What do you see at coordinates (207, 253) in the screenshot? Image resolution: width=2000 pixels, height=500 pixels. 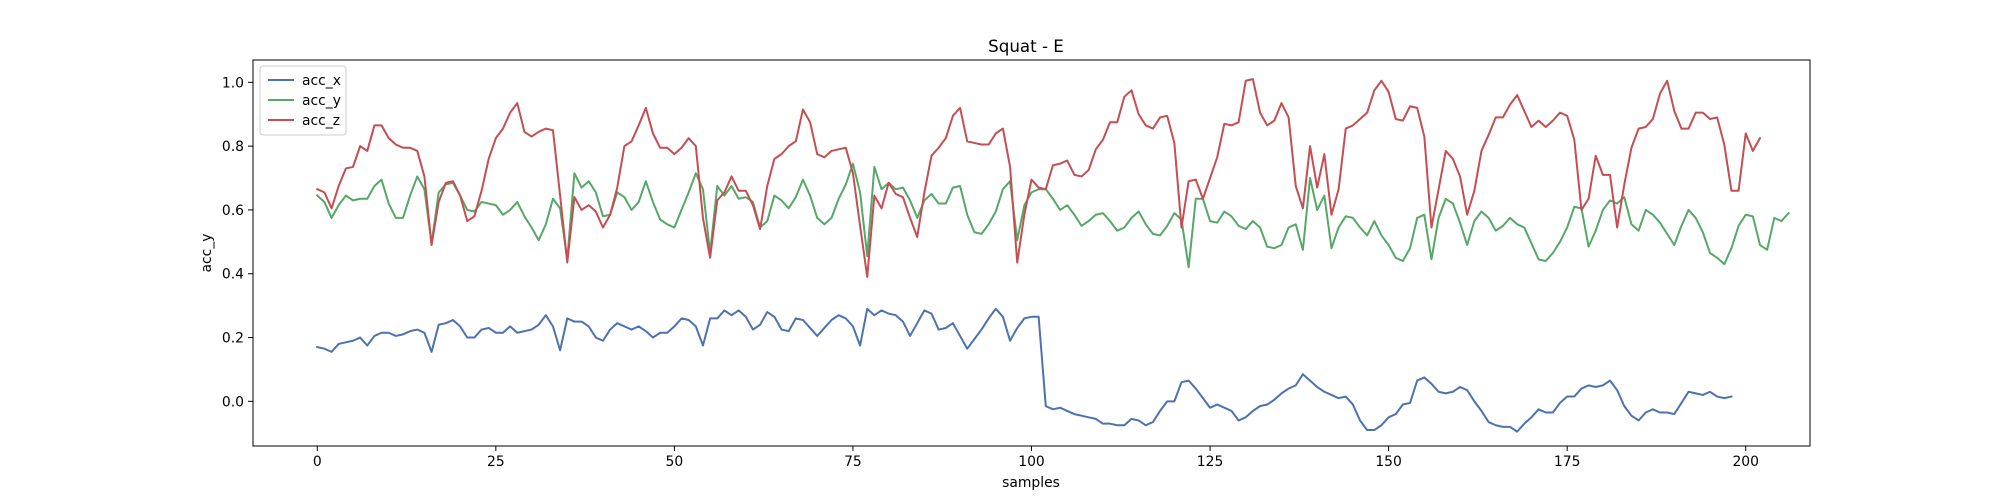 I see `y-axis-label: acc_y` at bounding box center [207, 253].